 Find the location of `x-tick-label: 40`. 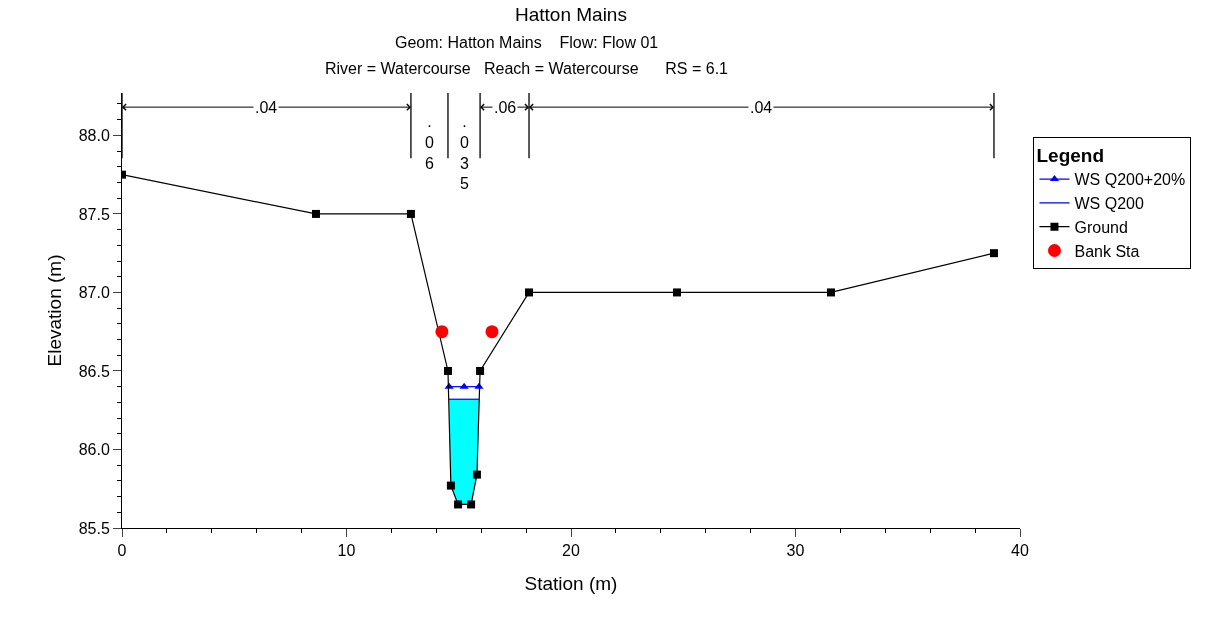

x-tick-label: 40 is located at coordinates (1020, 551).